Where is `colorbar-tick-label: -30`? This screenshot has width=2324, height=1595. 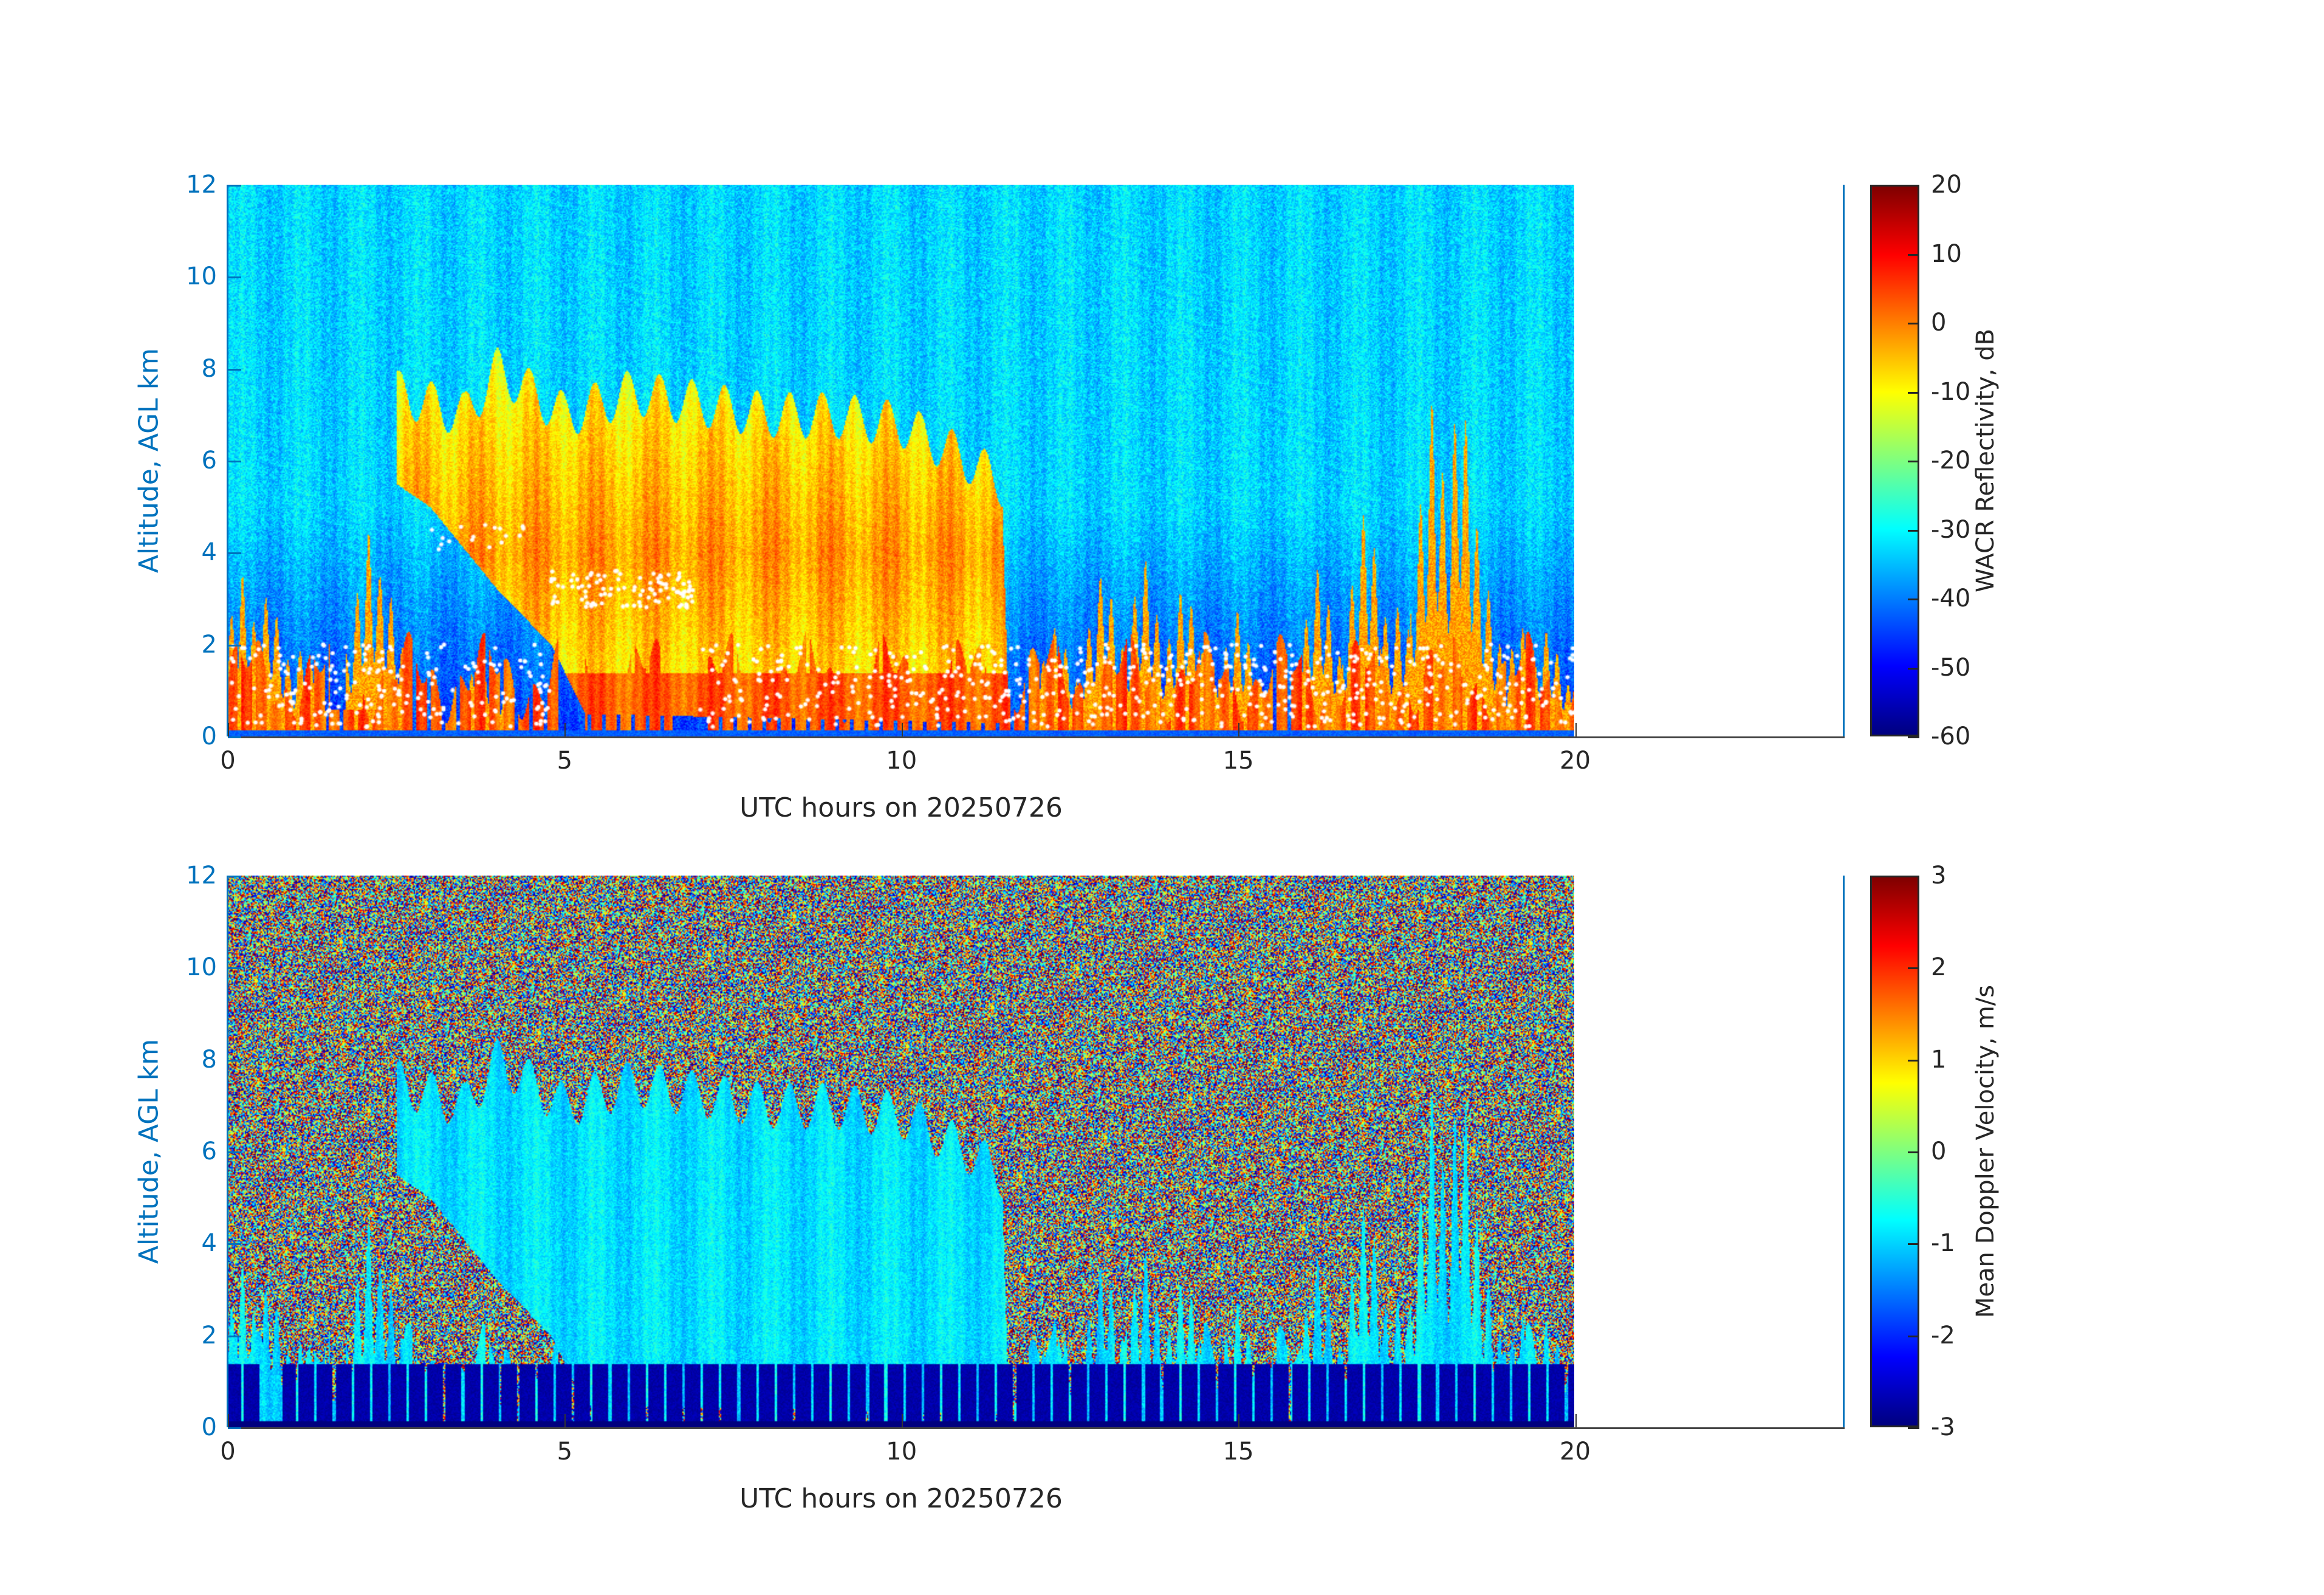
colorbar-tick-label: -30 is located at coordinates (1951, 529).